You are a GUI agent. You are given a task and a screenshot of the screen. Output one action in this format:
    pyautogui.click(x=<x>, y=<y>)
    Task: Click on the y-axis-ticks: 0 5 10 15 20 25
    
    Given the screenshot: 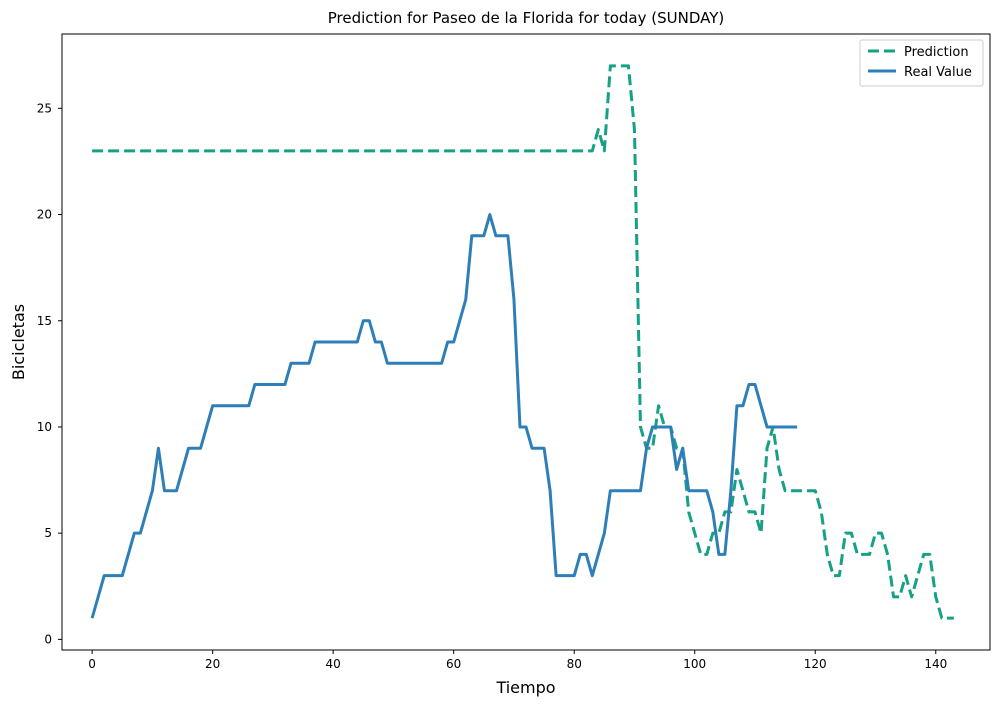 What is the action you would take?
    pyautogui.click(x=49, y=373)
    